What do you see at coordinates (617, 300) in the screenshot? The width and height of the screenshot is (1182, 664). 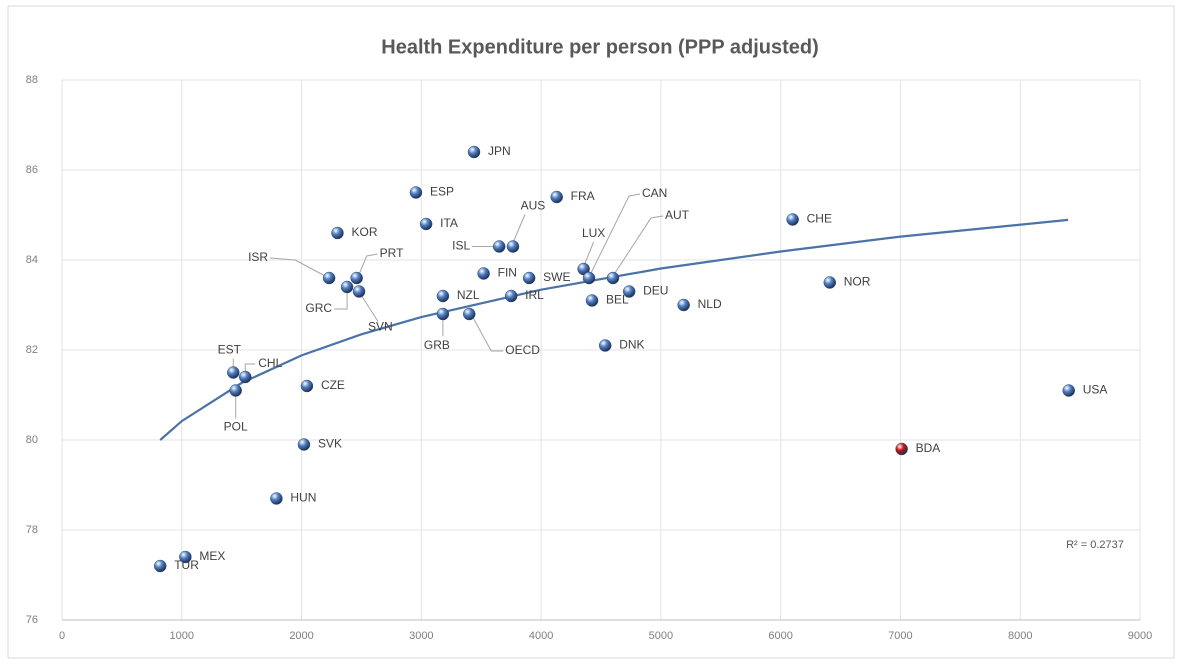 I see `point-label: BEL` at bounding box center [617, 300].